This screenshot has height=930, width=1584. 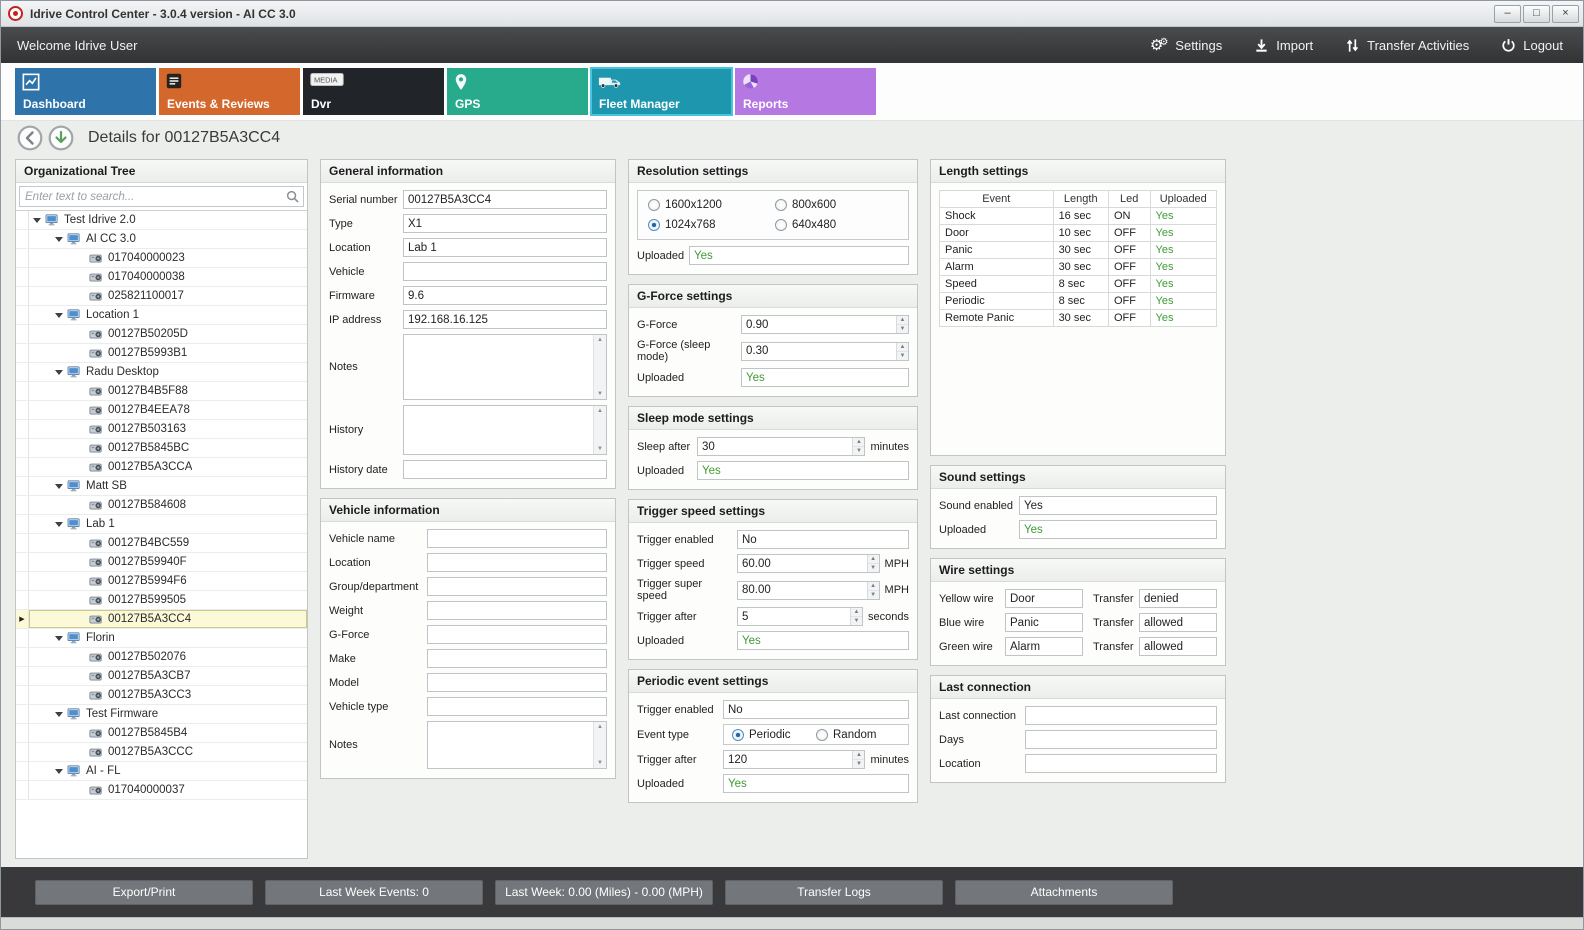 What do you see at coordinates (161, 581) in the screenshot?
I see `tree-node-00127b5994f6: 00127B5994F6` at bounding box center [161, 581].